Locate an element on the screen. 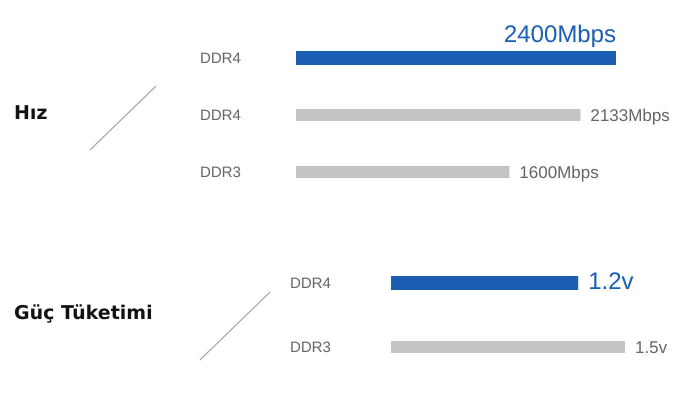 Image resolution: width=700 pixels, height=400 pixels. y-axis-title: Hız is located at coordinates (31, 113).